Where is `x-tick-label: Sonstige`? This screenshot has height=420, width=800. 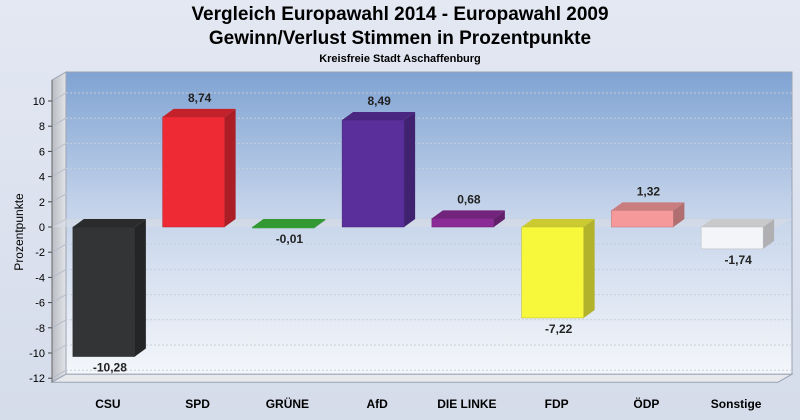 x-tick-label: Sonstige is located at coordinates (736, 404).